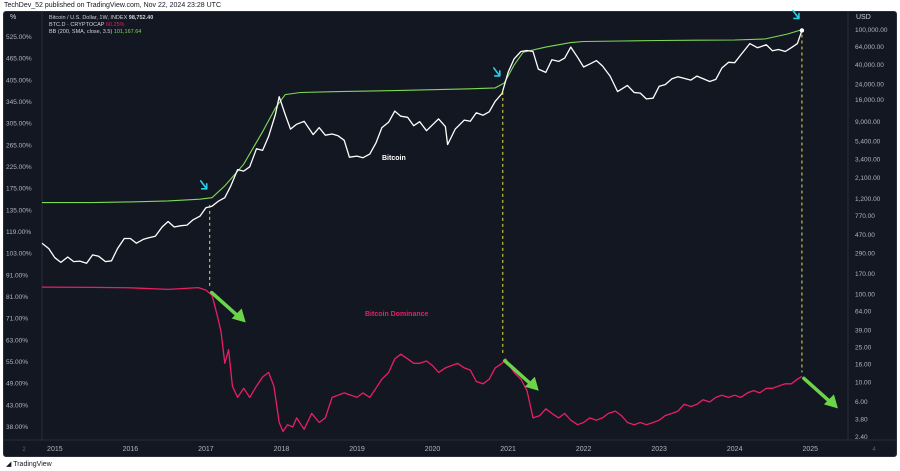 The height and width of the screenshot is (471, 900). I want to click on btc-annotation: Bitcoin, so click(394, 158).